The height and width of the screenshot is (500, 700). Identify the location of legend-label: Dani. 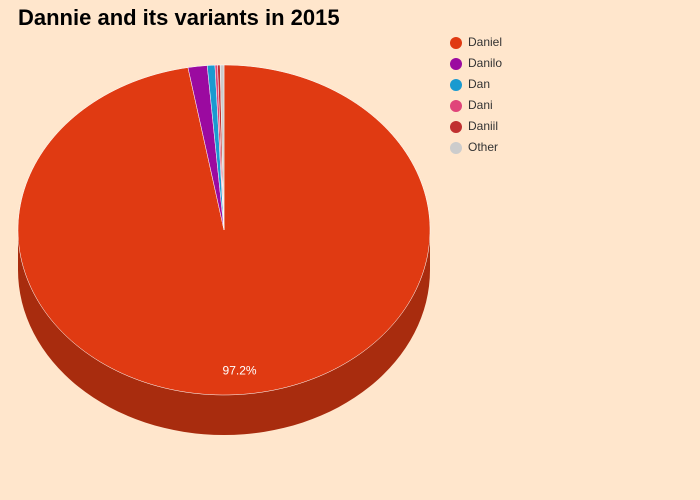
(480, 105).